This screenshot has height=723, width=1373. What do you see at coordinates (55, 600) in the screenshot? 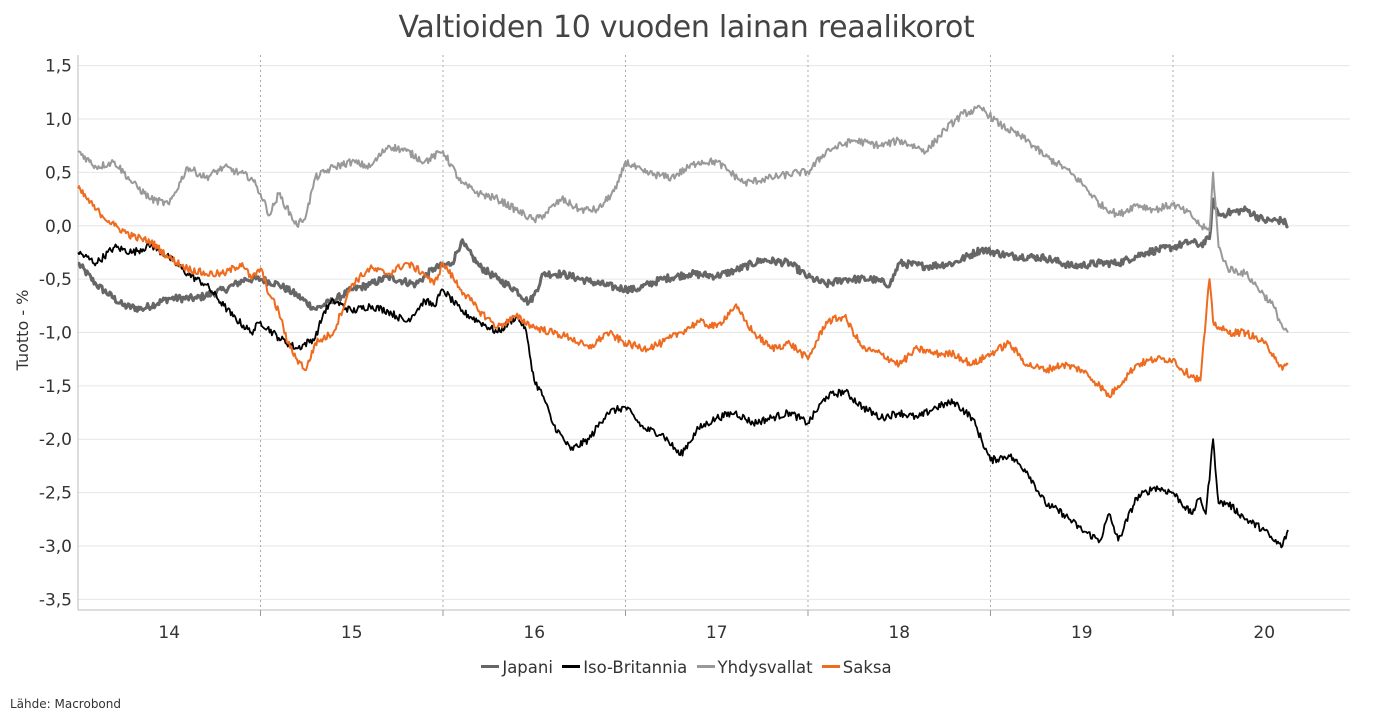
I see `y-tick-label: -3,5` at bounding box center [55, 600].